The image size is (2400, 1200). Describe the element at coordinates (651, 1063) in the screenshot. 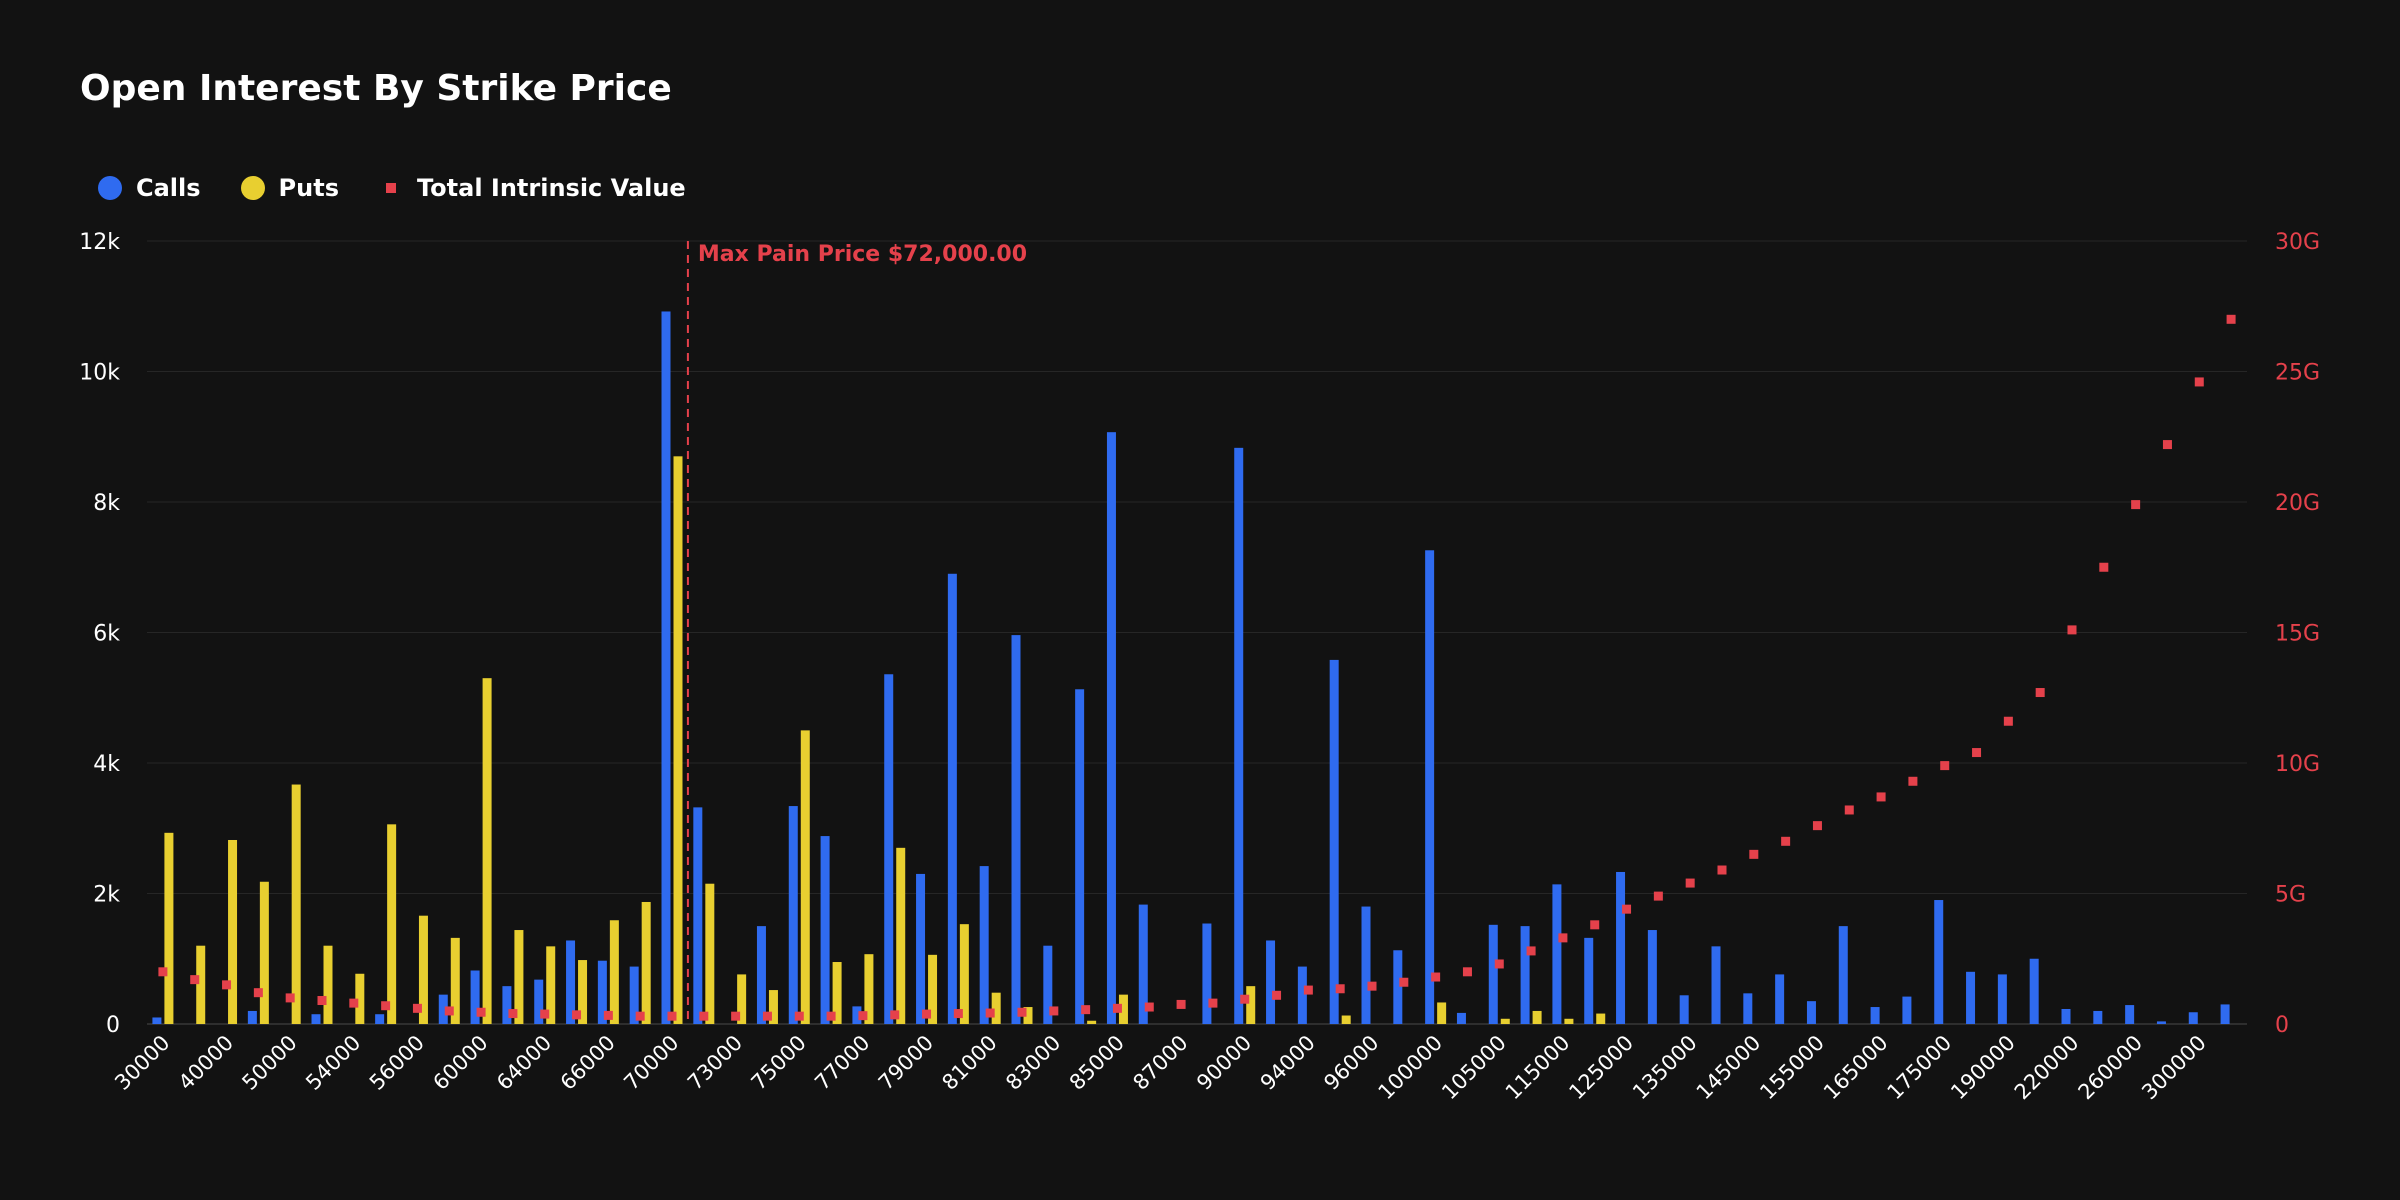

I see `x-tick-label: 70000` at that location.